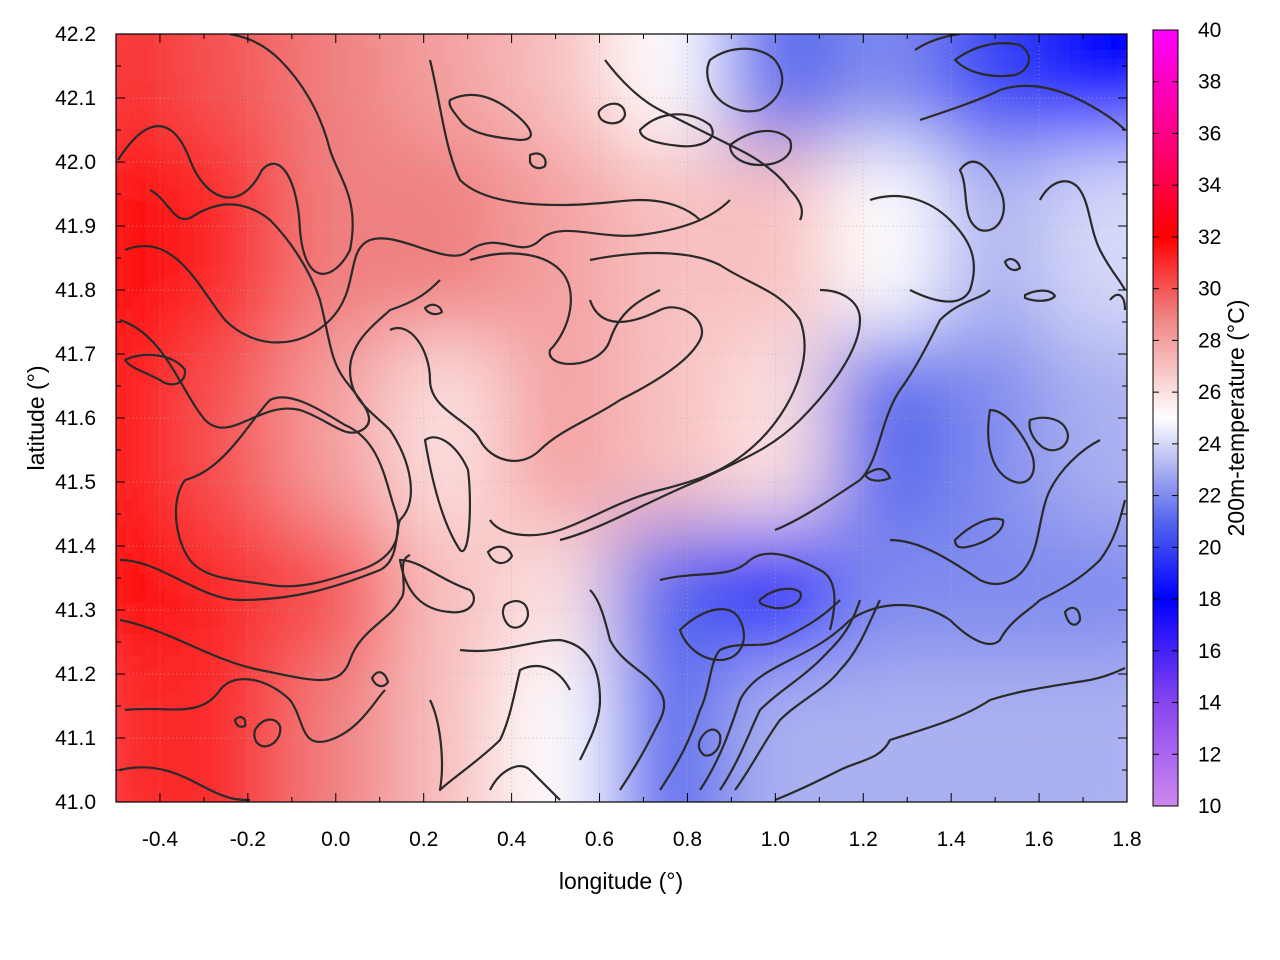 The height and width of the screenshot is (960, 1280). I want to click on x-tick-label: 1.2, so click(863, 839).